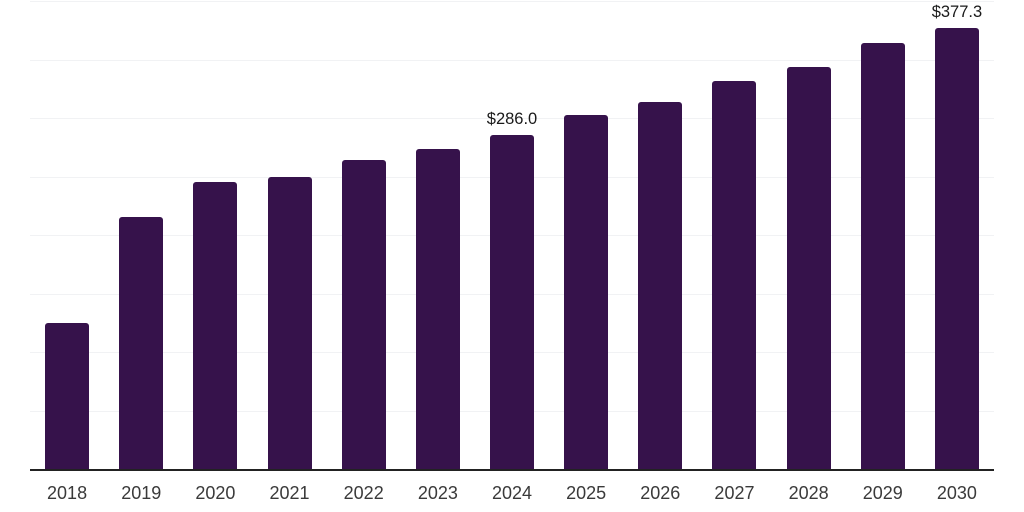 This screenshot has height=512, width=1024. I want to click on bar-2020, so click(215, 326).